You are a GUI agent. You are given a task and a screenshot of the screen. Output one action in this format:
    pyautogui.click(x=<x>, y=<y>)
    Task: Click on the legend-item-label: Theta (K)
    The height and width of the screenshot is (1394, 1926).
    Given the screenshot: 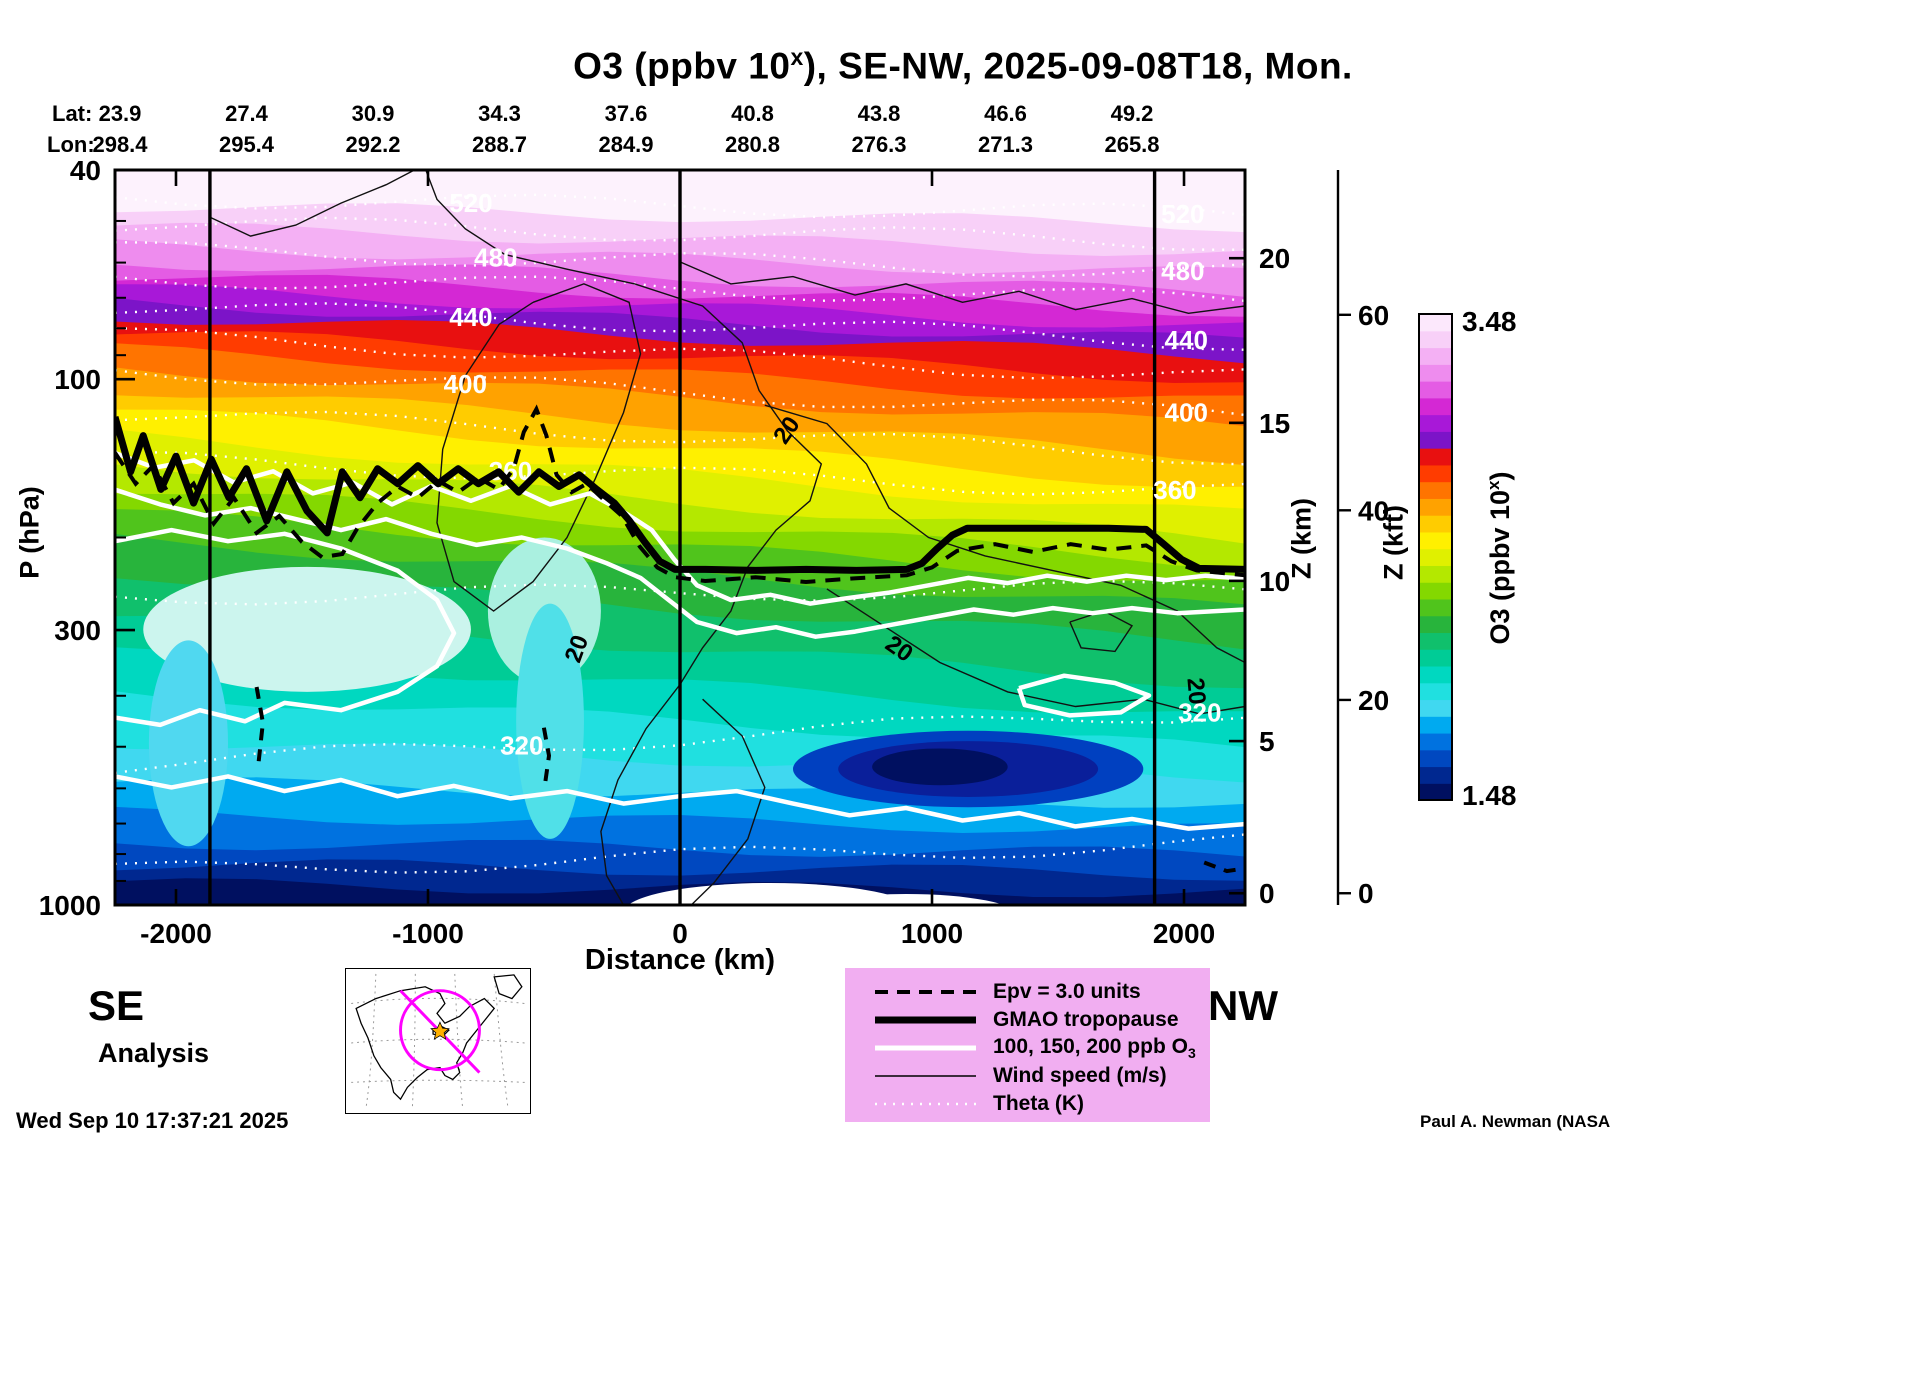 What is the action you would take?
    pyautogui.click(x=1038, y=1103)
    